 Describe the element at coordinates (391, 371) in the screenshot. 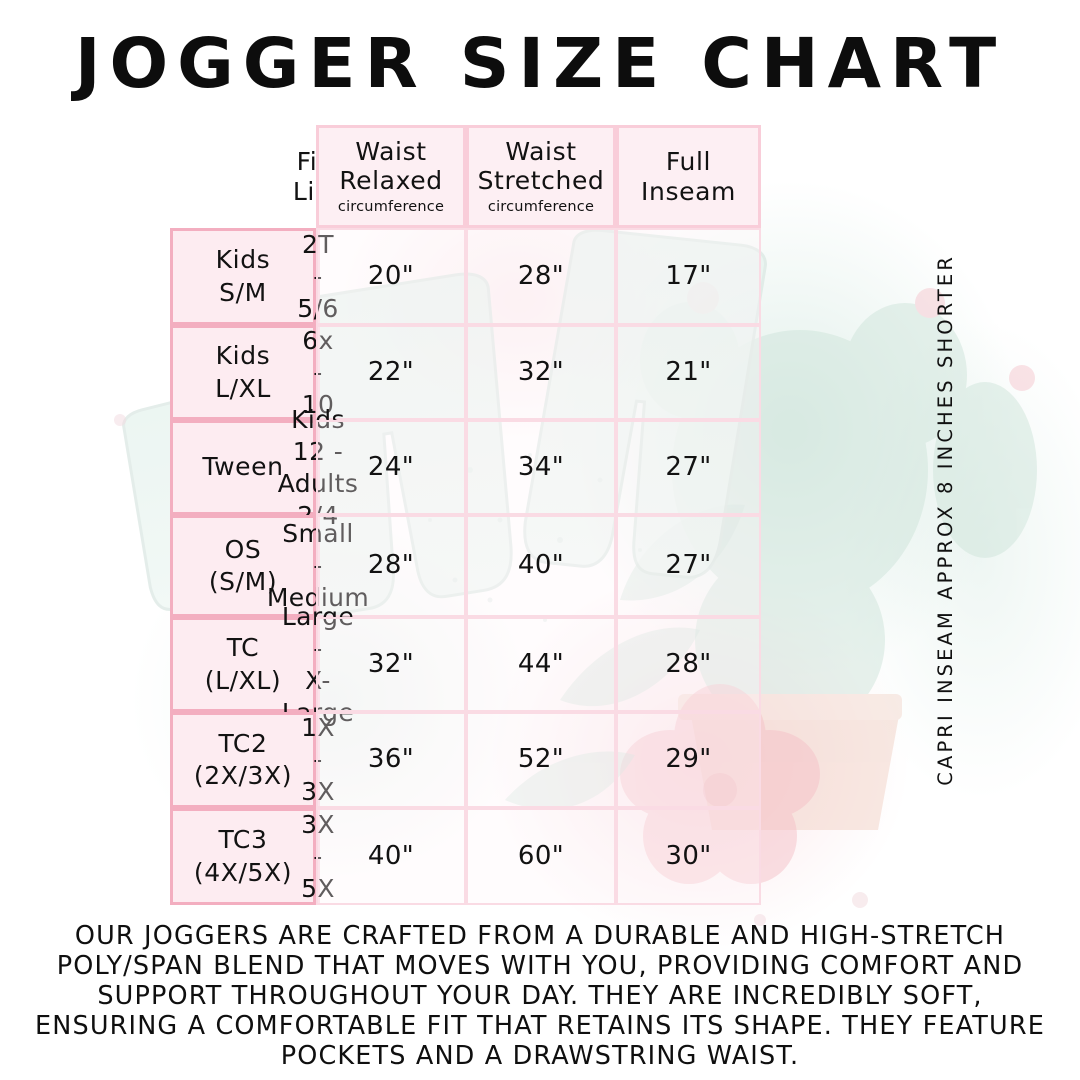

I see `waist-relaxed-cell-value: 22"` at that location.